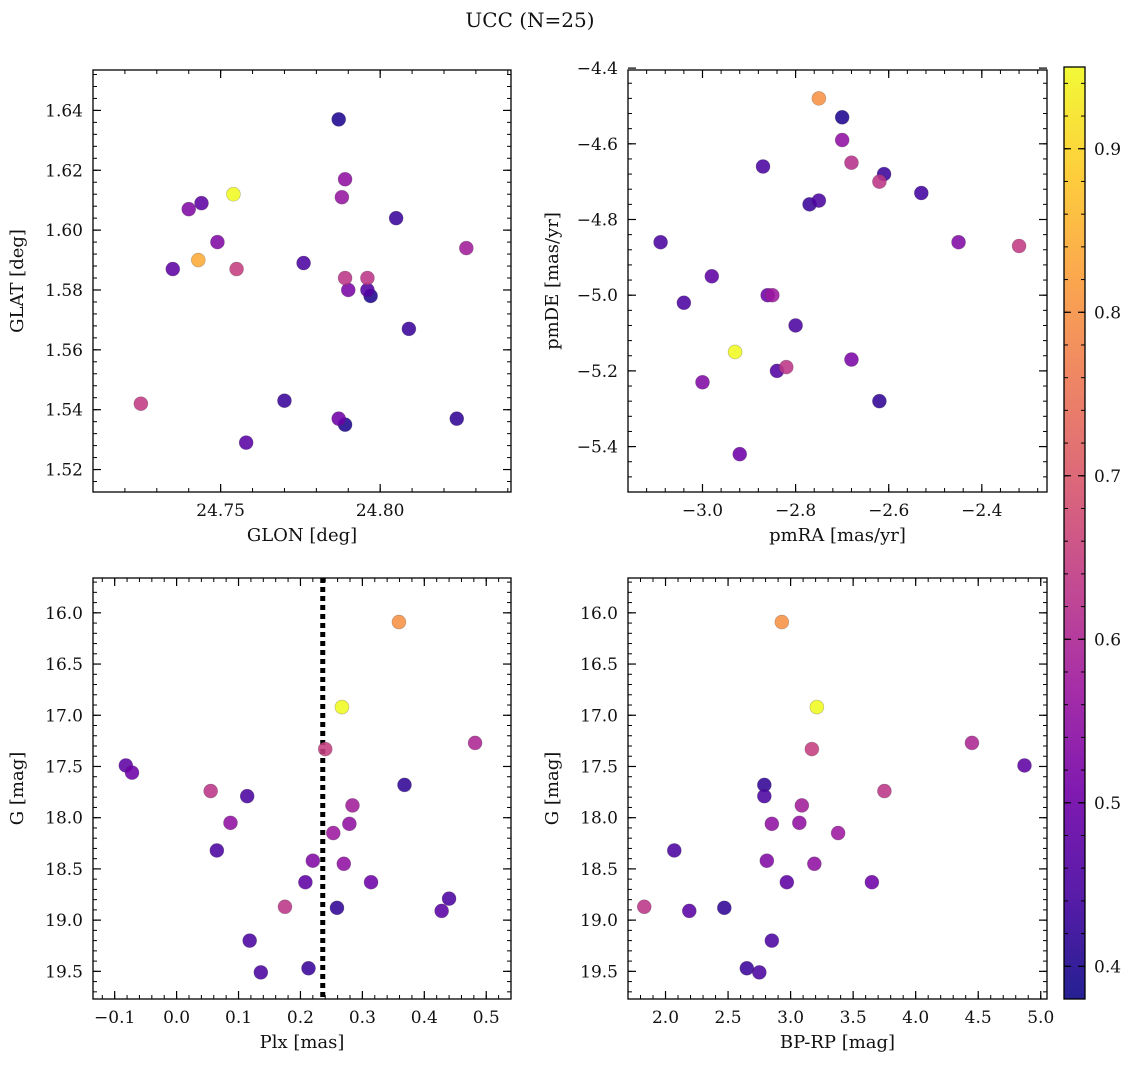 The image size is (1136, 1067). What do you see at coordinates (702, 511) in the screenshot?
I see `x-tick-label: −3.0` at bounding box center [702, 511].